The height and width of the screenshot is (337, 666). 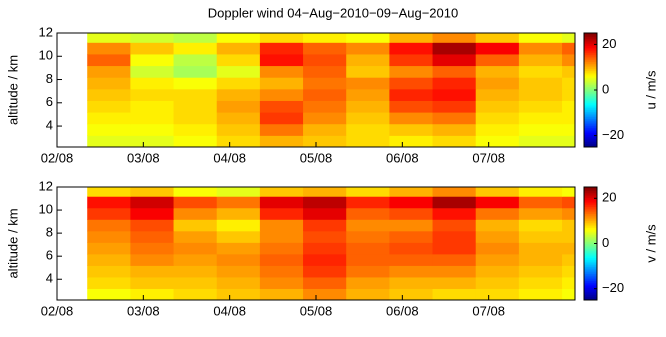 I want to click on colorbar-tick-label: 20, so click(x=609, y=197).